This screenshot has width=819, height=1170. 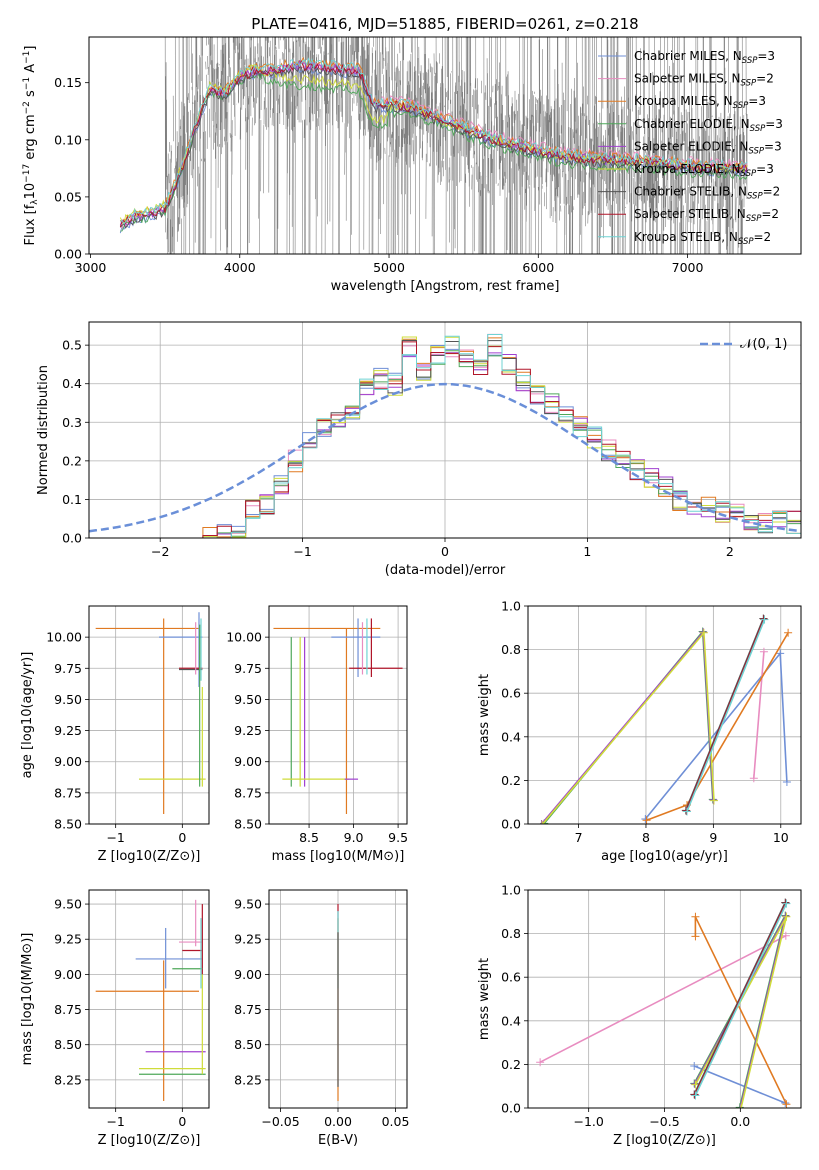 I want to click on y-label-part: ], so click(x=30, y=48).